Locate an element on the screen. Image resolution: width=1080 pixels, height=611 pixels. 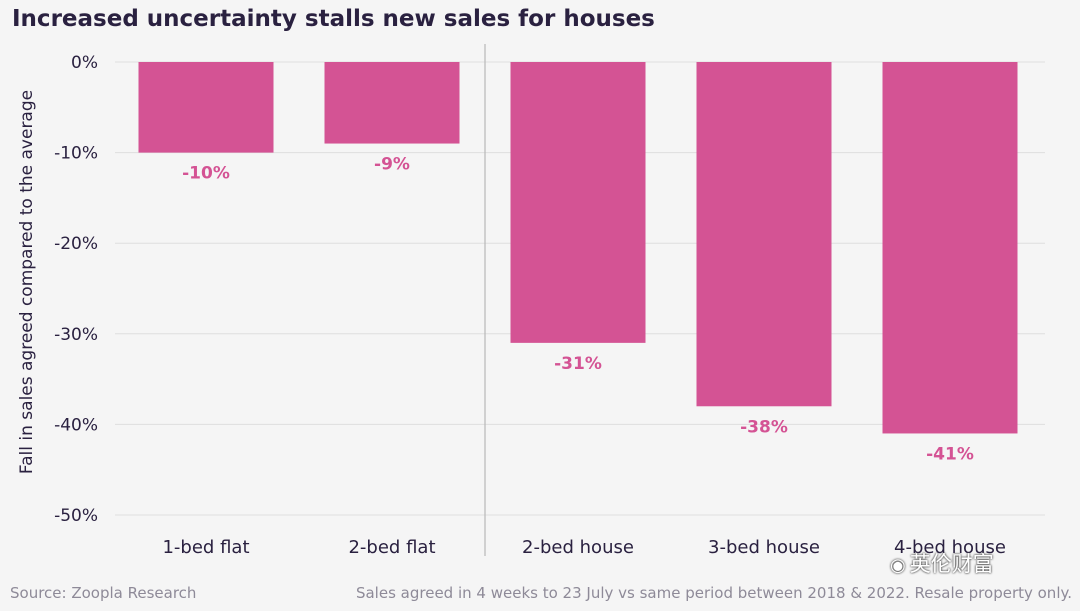
value-label: -31% is located at coordinates (578, 364).